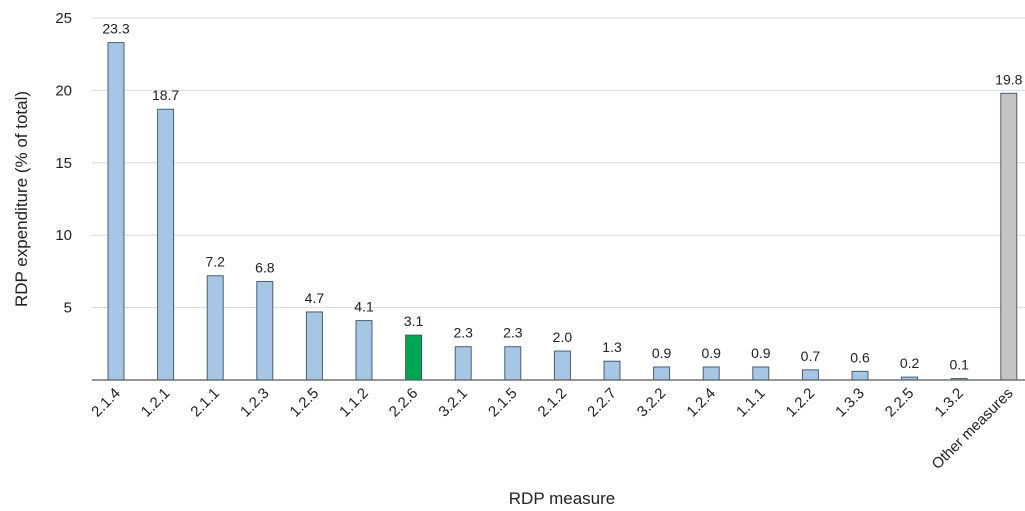 The height and width of the screenshot is (511, 1025). I want to click on x-tick-label: 2.2.5, so click(900, 403).